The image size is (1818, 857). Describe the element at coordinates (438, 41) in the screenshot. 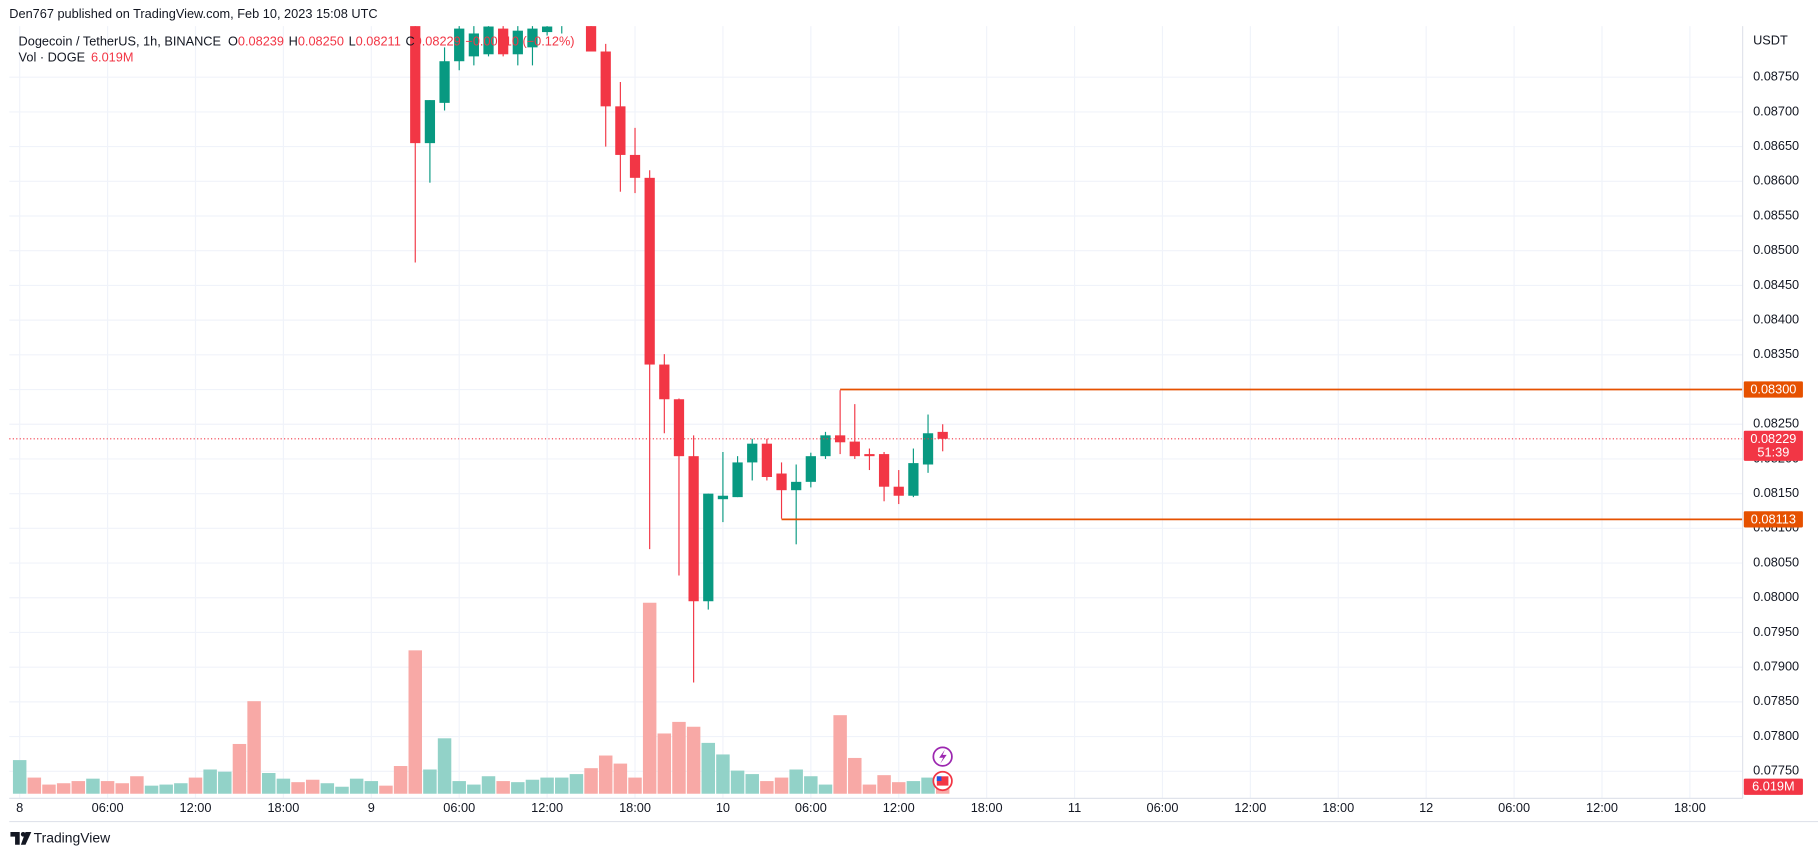

I see `legend-item: 0.08229` at that location.